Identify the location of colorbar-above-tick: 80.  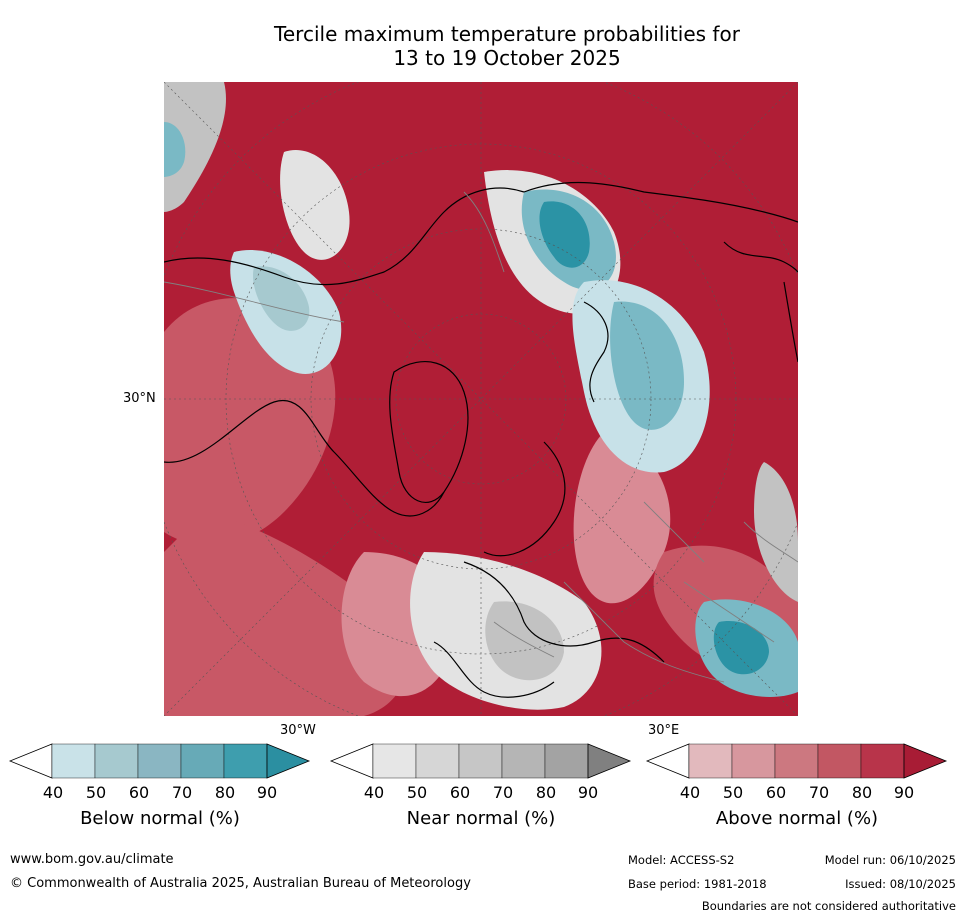
(862, 792).